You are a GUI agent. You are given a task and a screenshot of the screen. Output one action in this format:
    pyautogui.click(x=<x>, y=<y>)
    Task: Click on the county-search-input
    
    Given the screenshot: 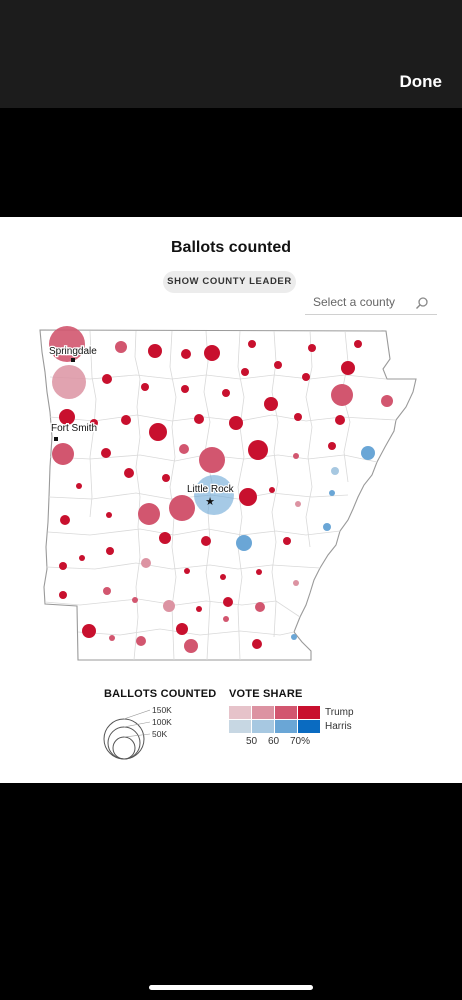 What is the action you would take?
    pyautogui.click(x=363, y=302)
    